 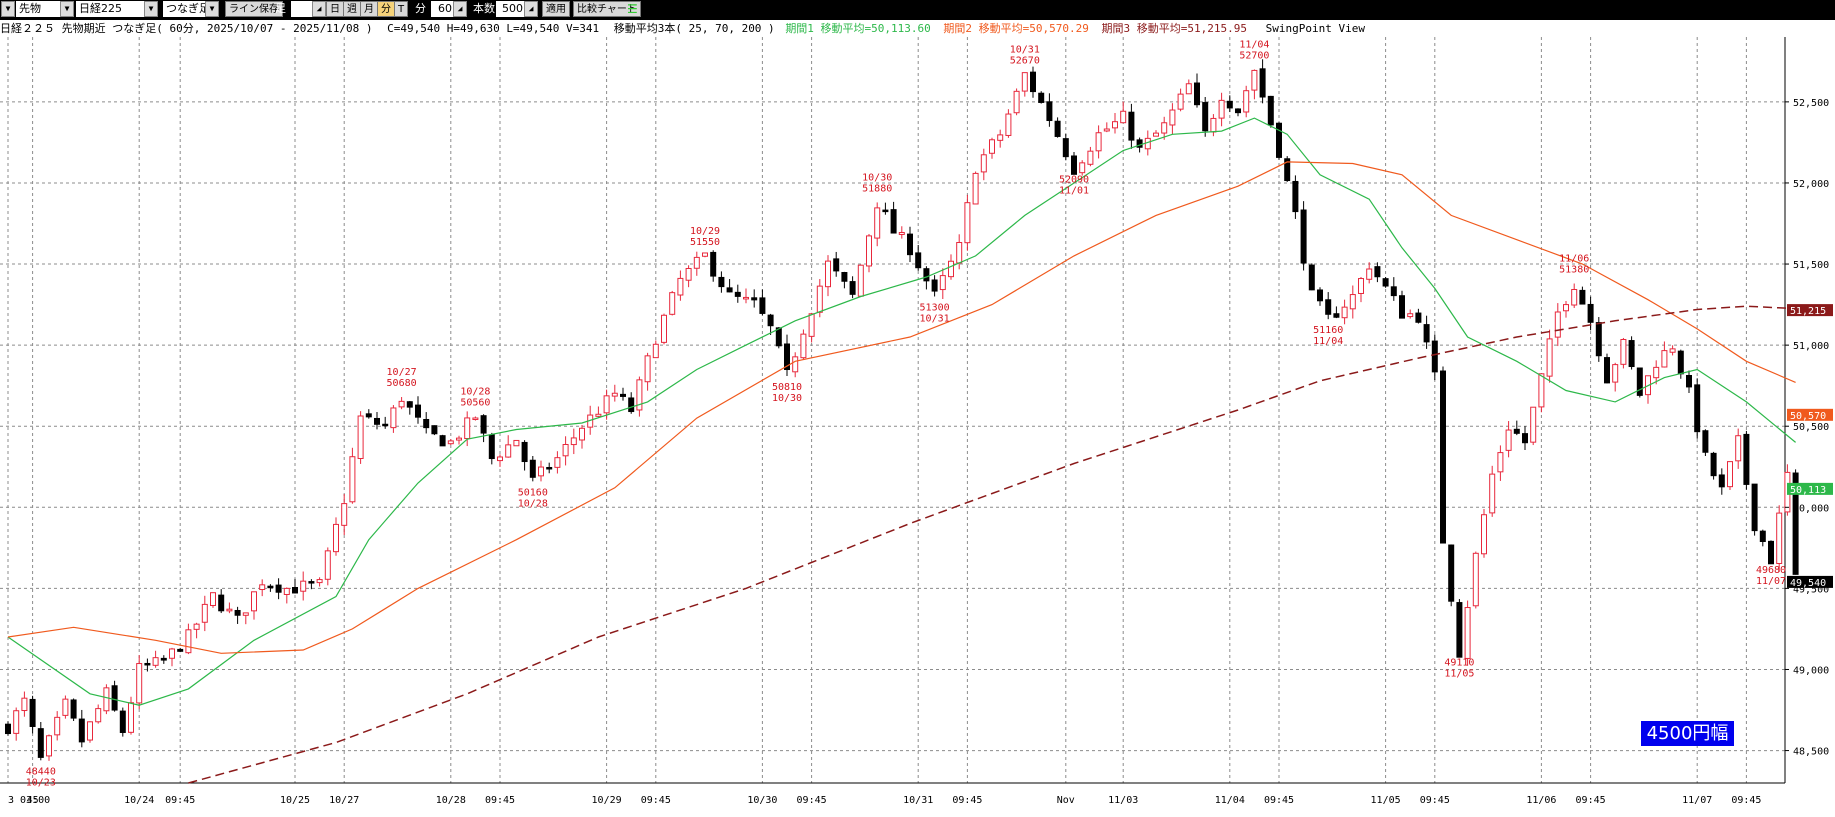 What do you see at coordinates (1574, 259) in the screenshot?
I see `swing-label: 11/06` at bounding box center [1574, 259].